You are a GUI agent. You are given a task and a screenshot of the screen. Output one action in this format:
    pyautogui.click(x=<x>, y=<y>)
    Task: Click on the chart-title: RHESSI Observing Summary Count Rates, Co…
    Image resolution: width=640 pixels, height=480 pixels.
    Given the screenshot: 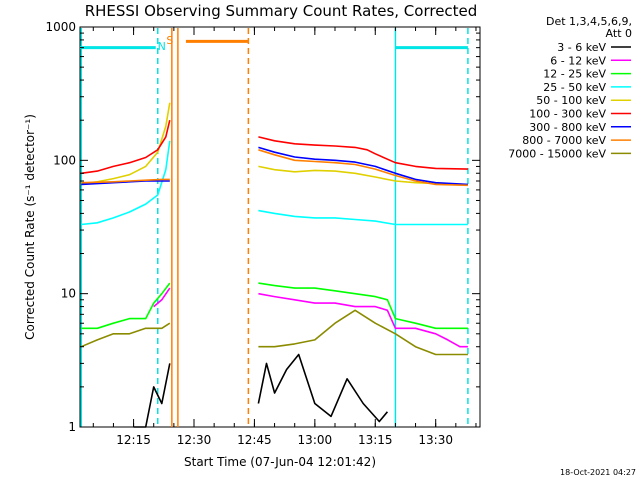 What is the action you would take?
    pyautogui.click(x=281, y=11)
    